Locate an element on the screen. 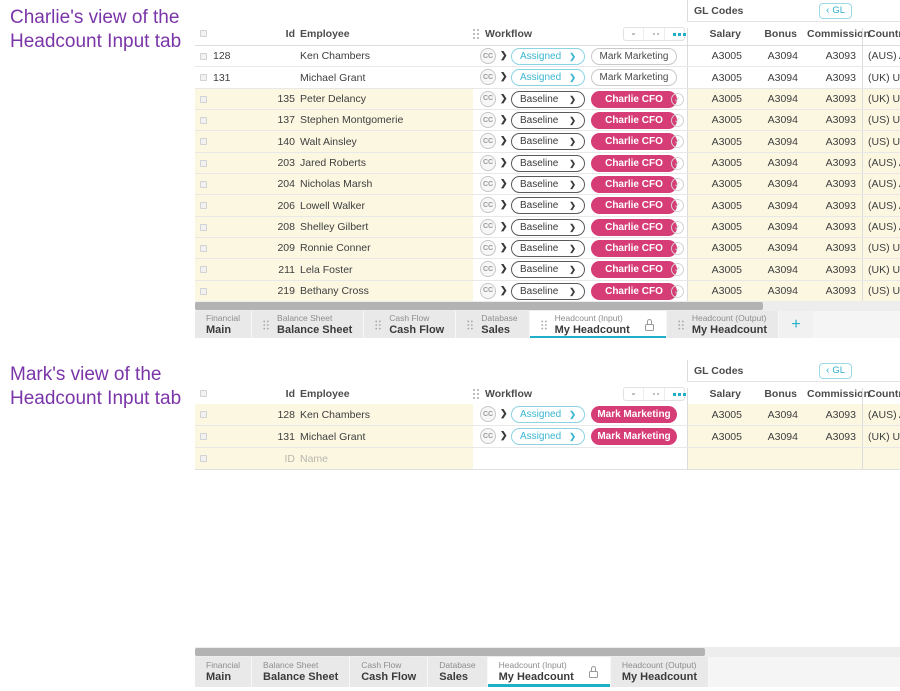 The height and width of the screenshot is (691, 900). employee-cell: Shelley Gilbert is located at coordinates (334, 226).